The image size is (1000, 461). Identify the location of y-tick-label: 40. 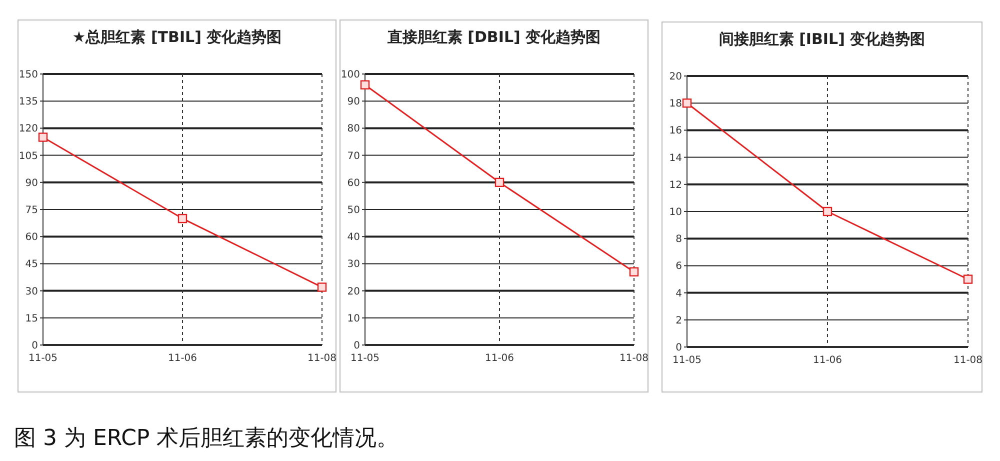
(353, 238).